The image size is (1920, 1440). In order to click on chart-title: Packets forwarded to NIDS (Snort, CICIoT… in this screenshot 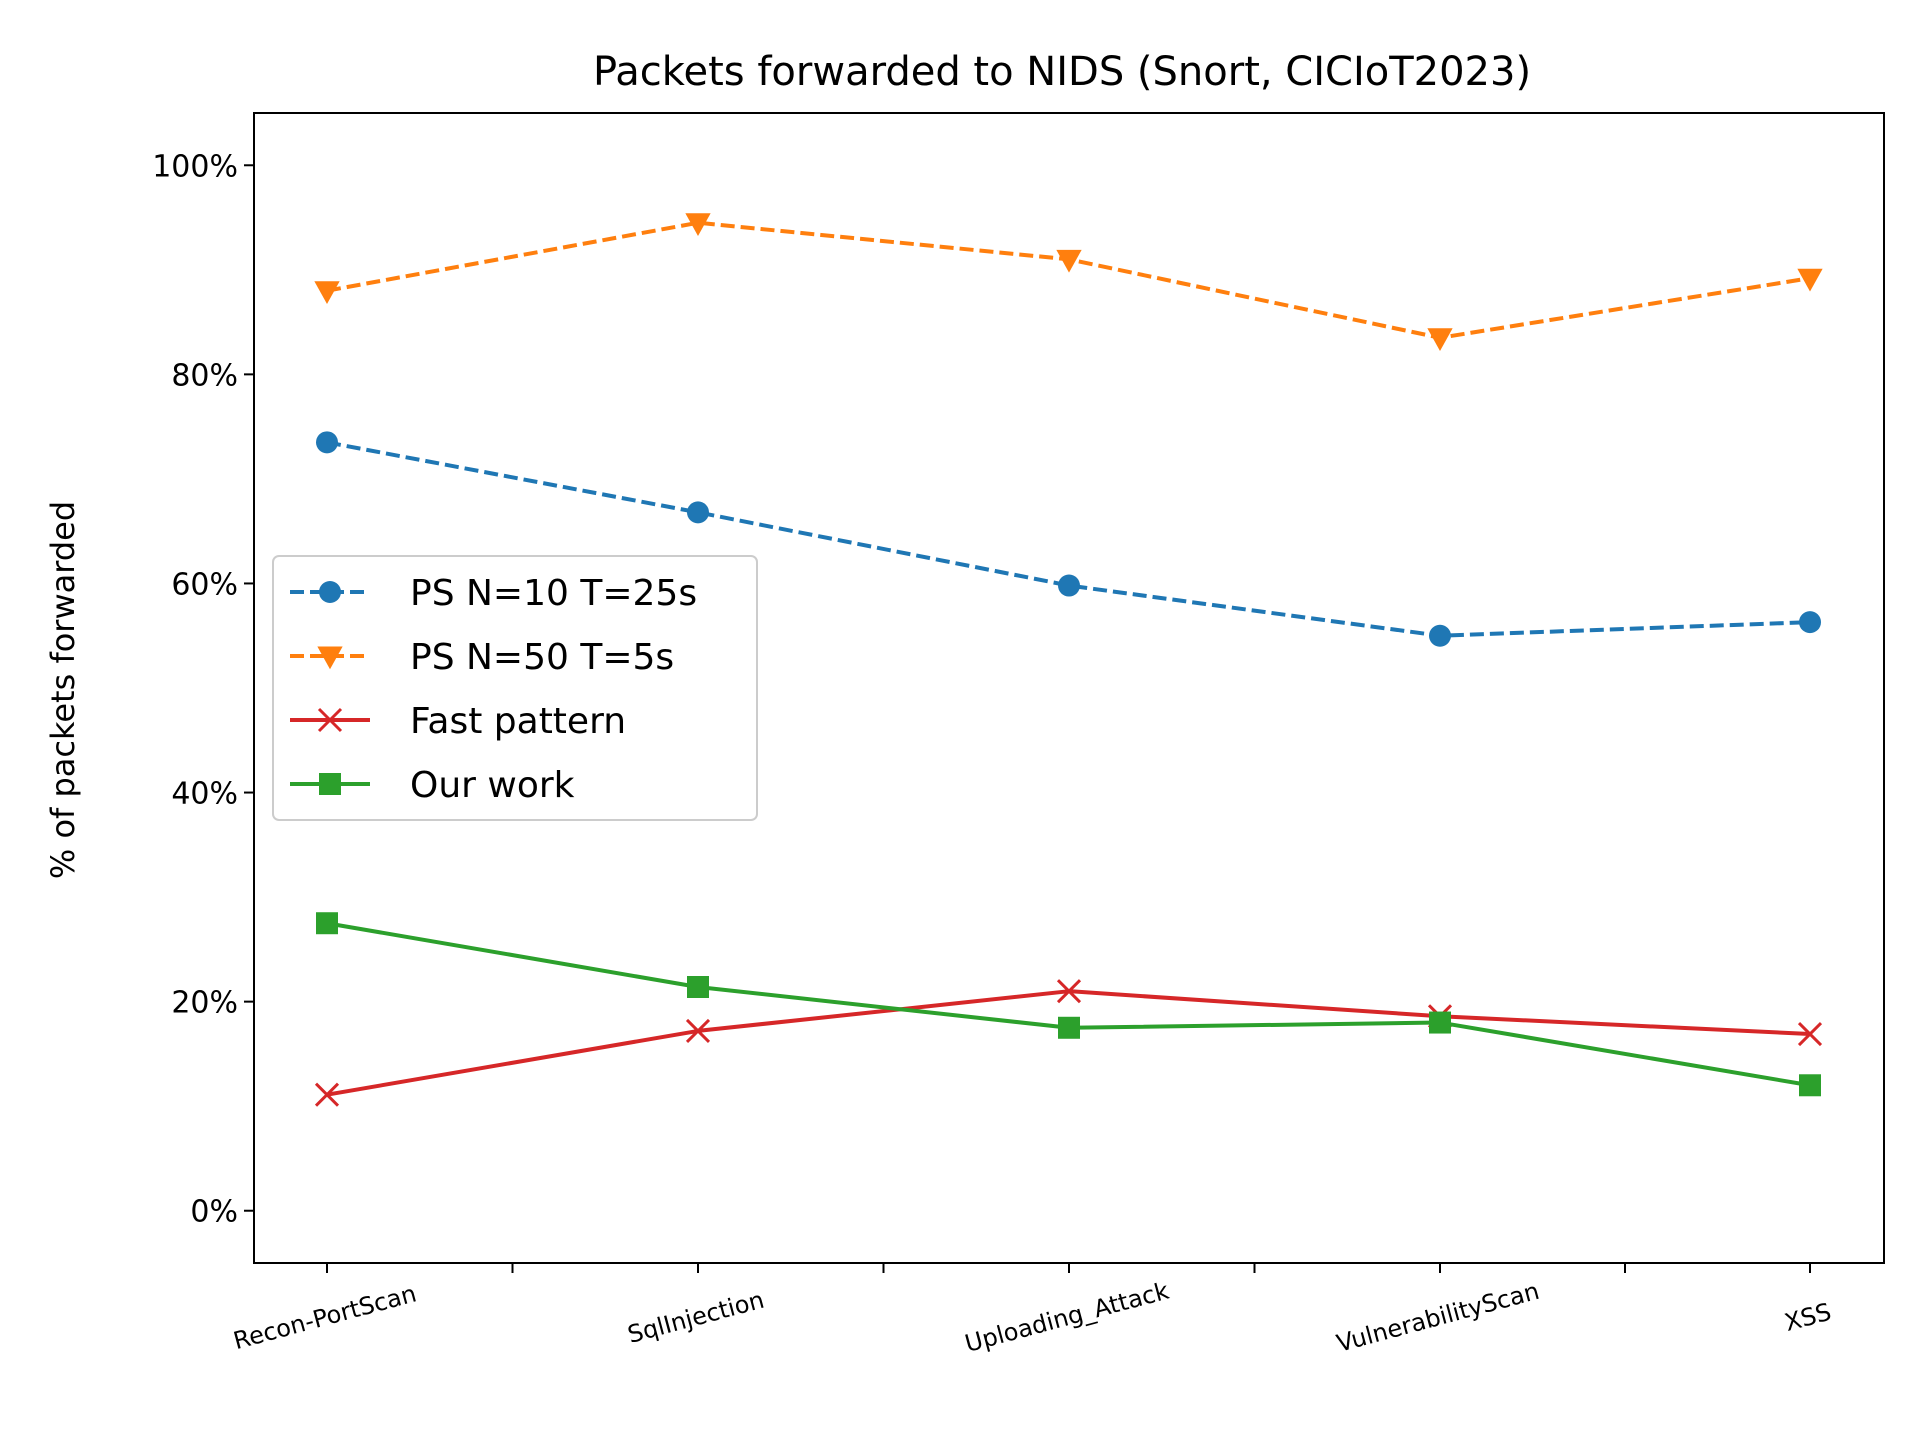, I will do `click(1062, 72)`.